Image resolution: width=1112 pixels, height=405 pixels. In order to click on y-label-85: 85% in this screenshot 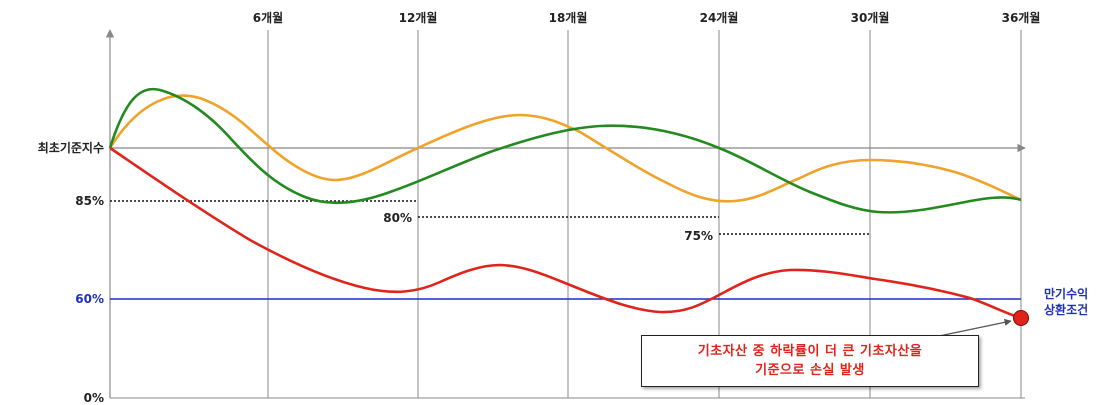, I will do `click(89, 201)`.